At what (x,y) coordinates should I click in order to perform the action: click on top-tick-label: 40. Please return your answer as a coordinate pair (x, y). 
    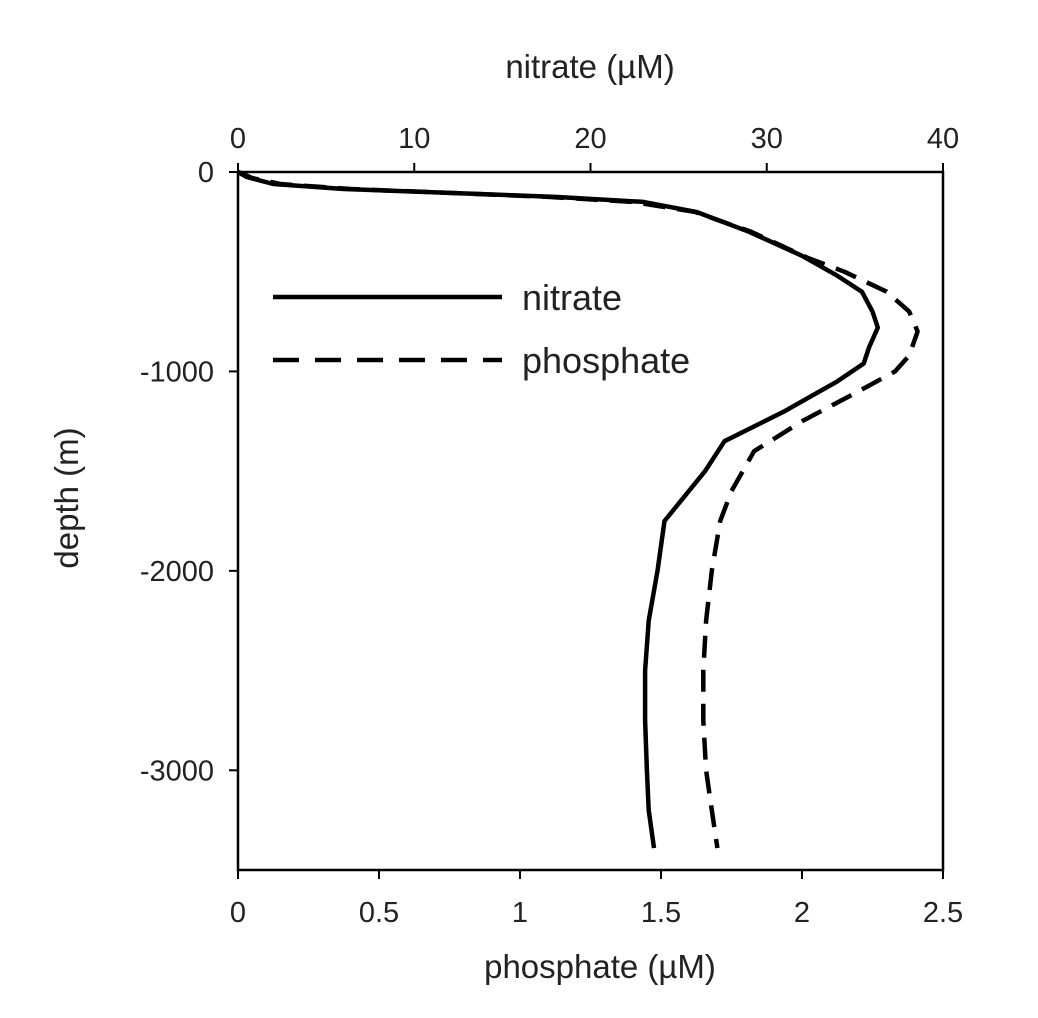
    Looking at the image, I should click on (943, 139).